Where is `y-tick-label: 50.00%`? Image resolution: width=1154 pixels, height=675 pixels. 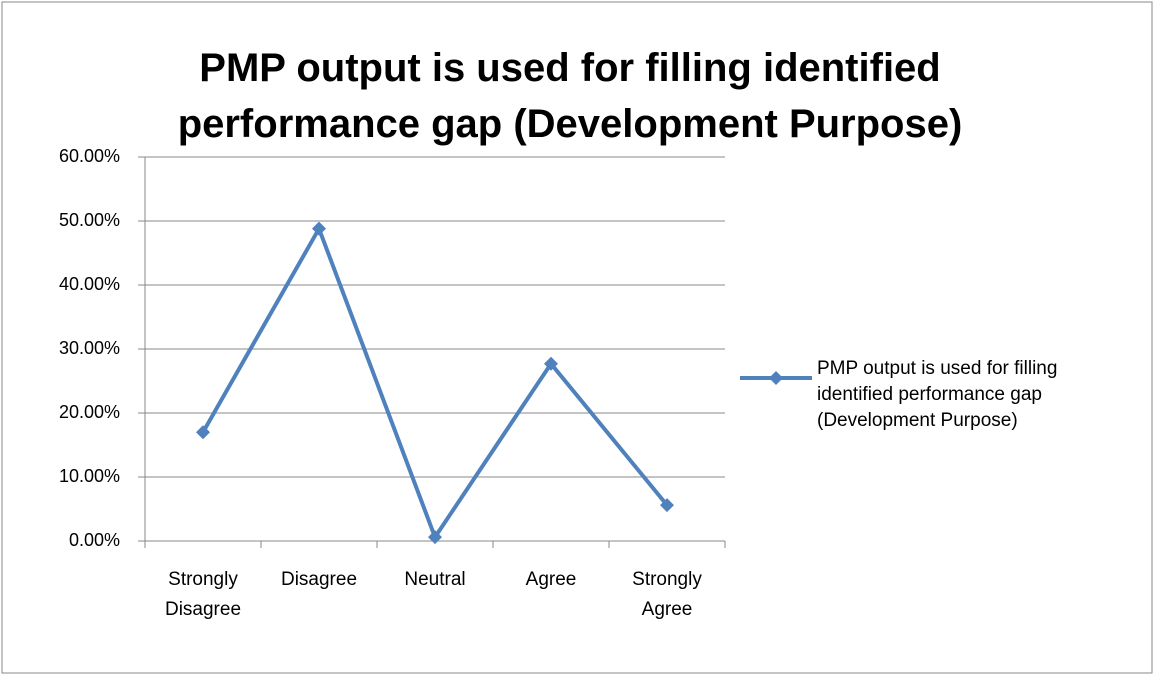 y-tick-label: 50.00% is located at coordinates (89, 220).